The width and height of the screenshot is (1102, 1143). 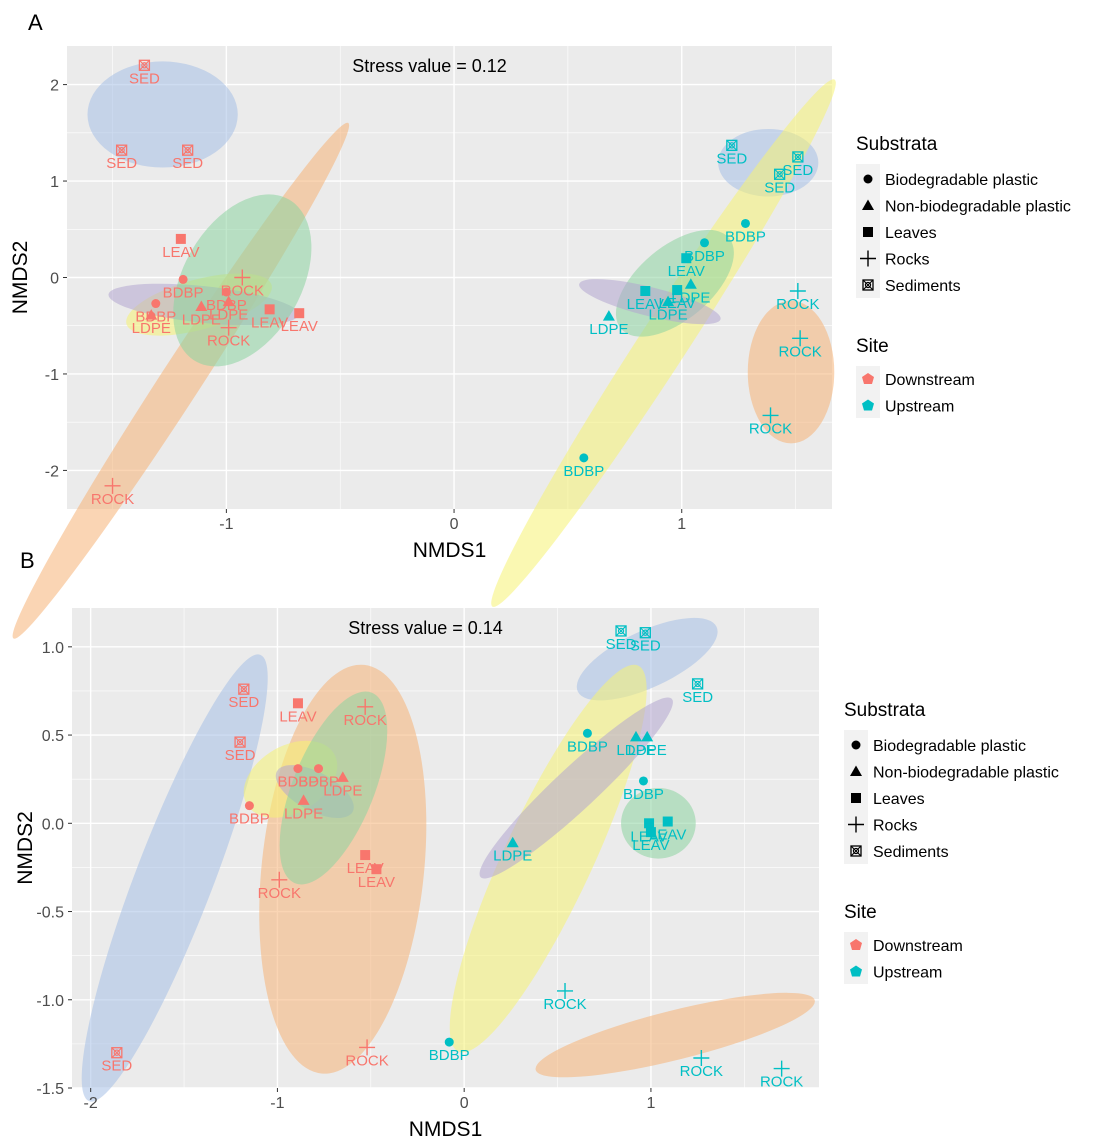 I want to click on legend-title-site: Site, so click(x=872, y=346).